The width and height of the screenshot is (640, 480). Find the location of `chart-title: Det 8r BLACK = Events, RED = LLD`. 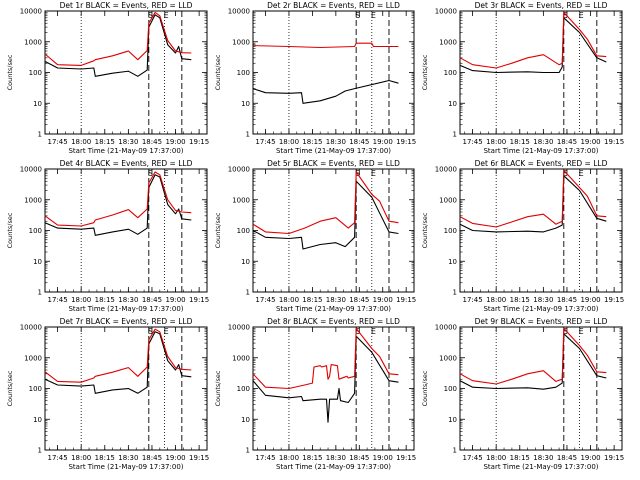

chart-title: Det 8r BLACK = Events, RED = LLD is located at coordinates (333, 321).